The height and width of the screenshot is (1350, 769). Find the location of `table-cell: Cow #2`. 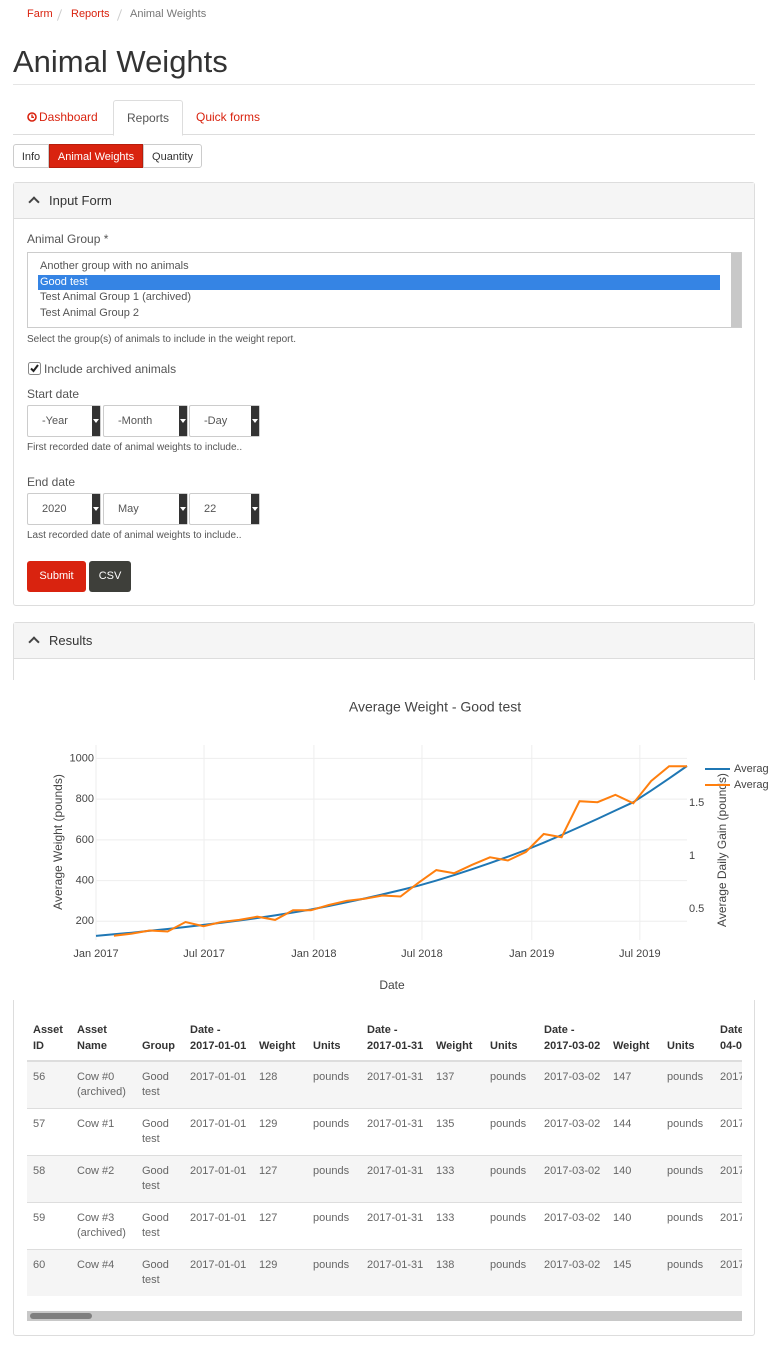

table-cell: Cow #2 is located at coordinates (103, 1178).